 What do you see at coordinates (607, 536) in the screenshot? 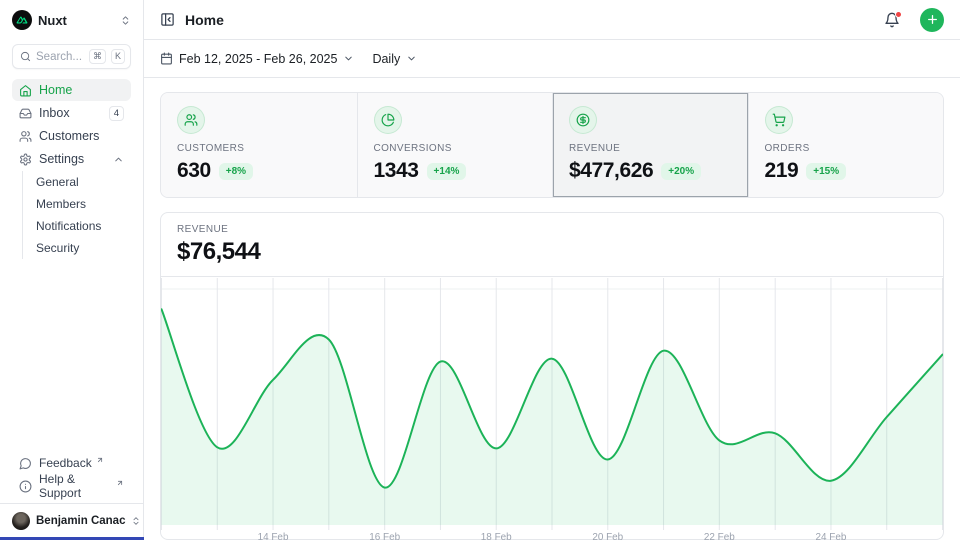
I see `svg-text: 20 Feb` at bounding box center [607, 536].